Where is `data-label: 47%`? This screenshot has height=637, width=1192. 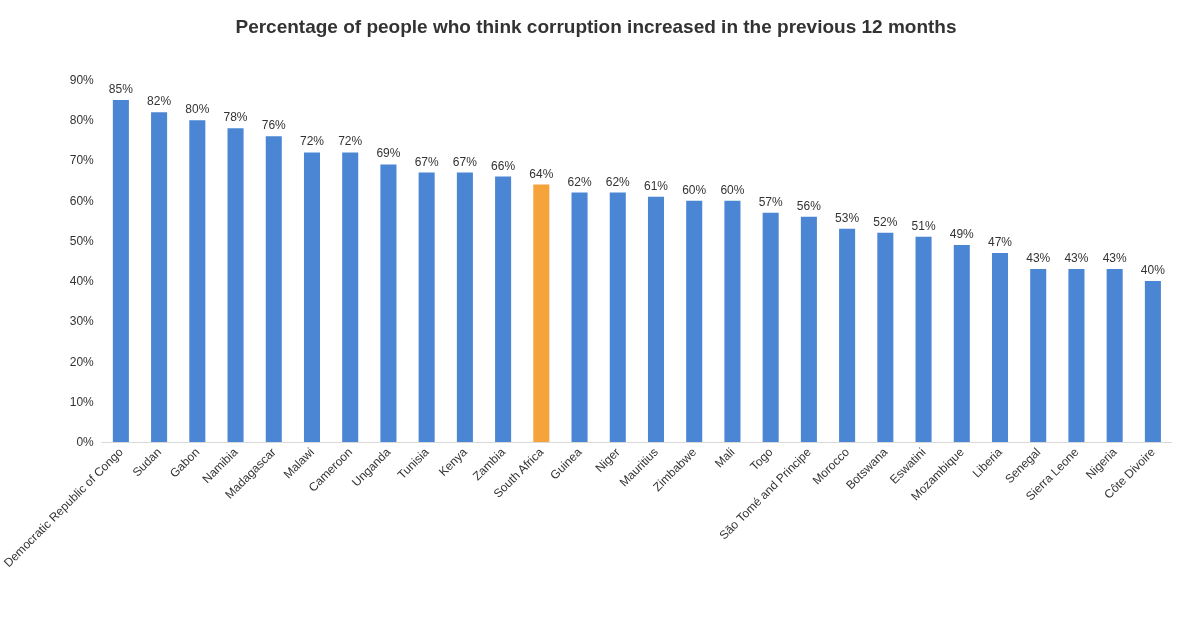 data-label: 47% is located at coordinates (1000, 241).